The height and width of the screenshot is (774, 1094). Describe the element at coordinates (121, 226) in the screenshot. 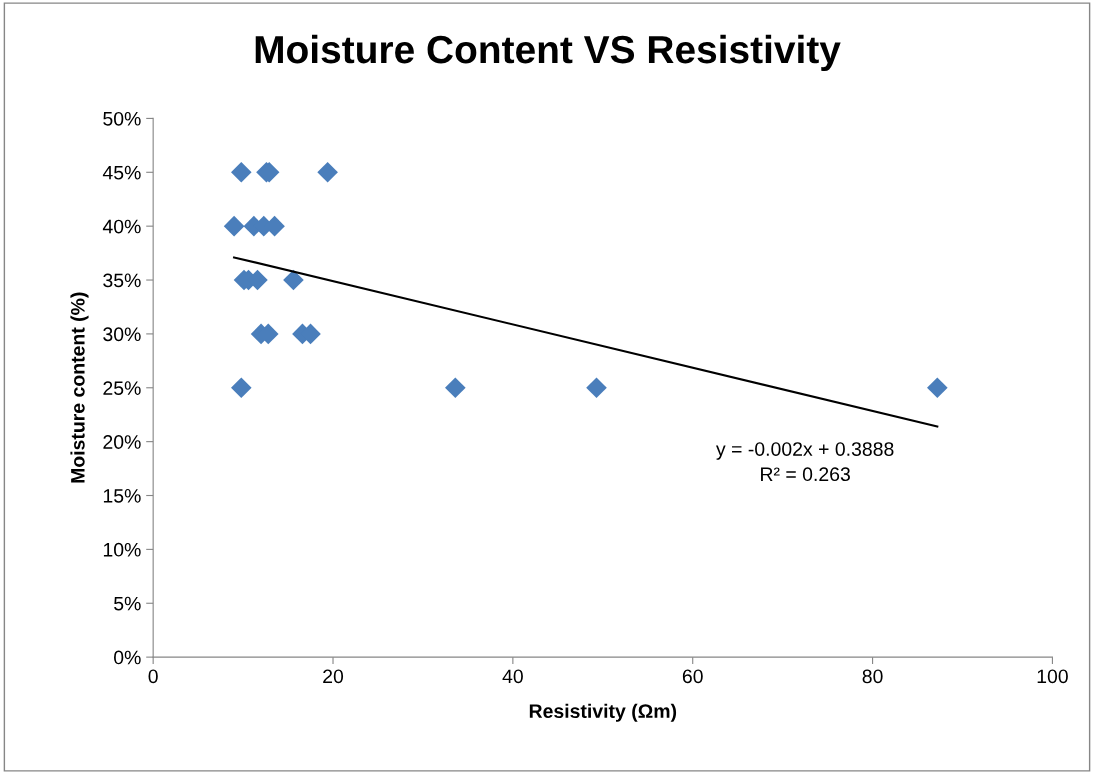

I see `y-tick-label: 40%` at that location.